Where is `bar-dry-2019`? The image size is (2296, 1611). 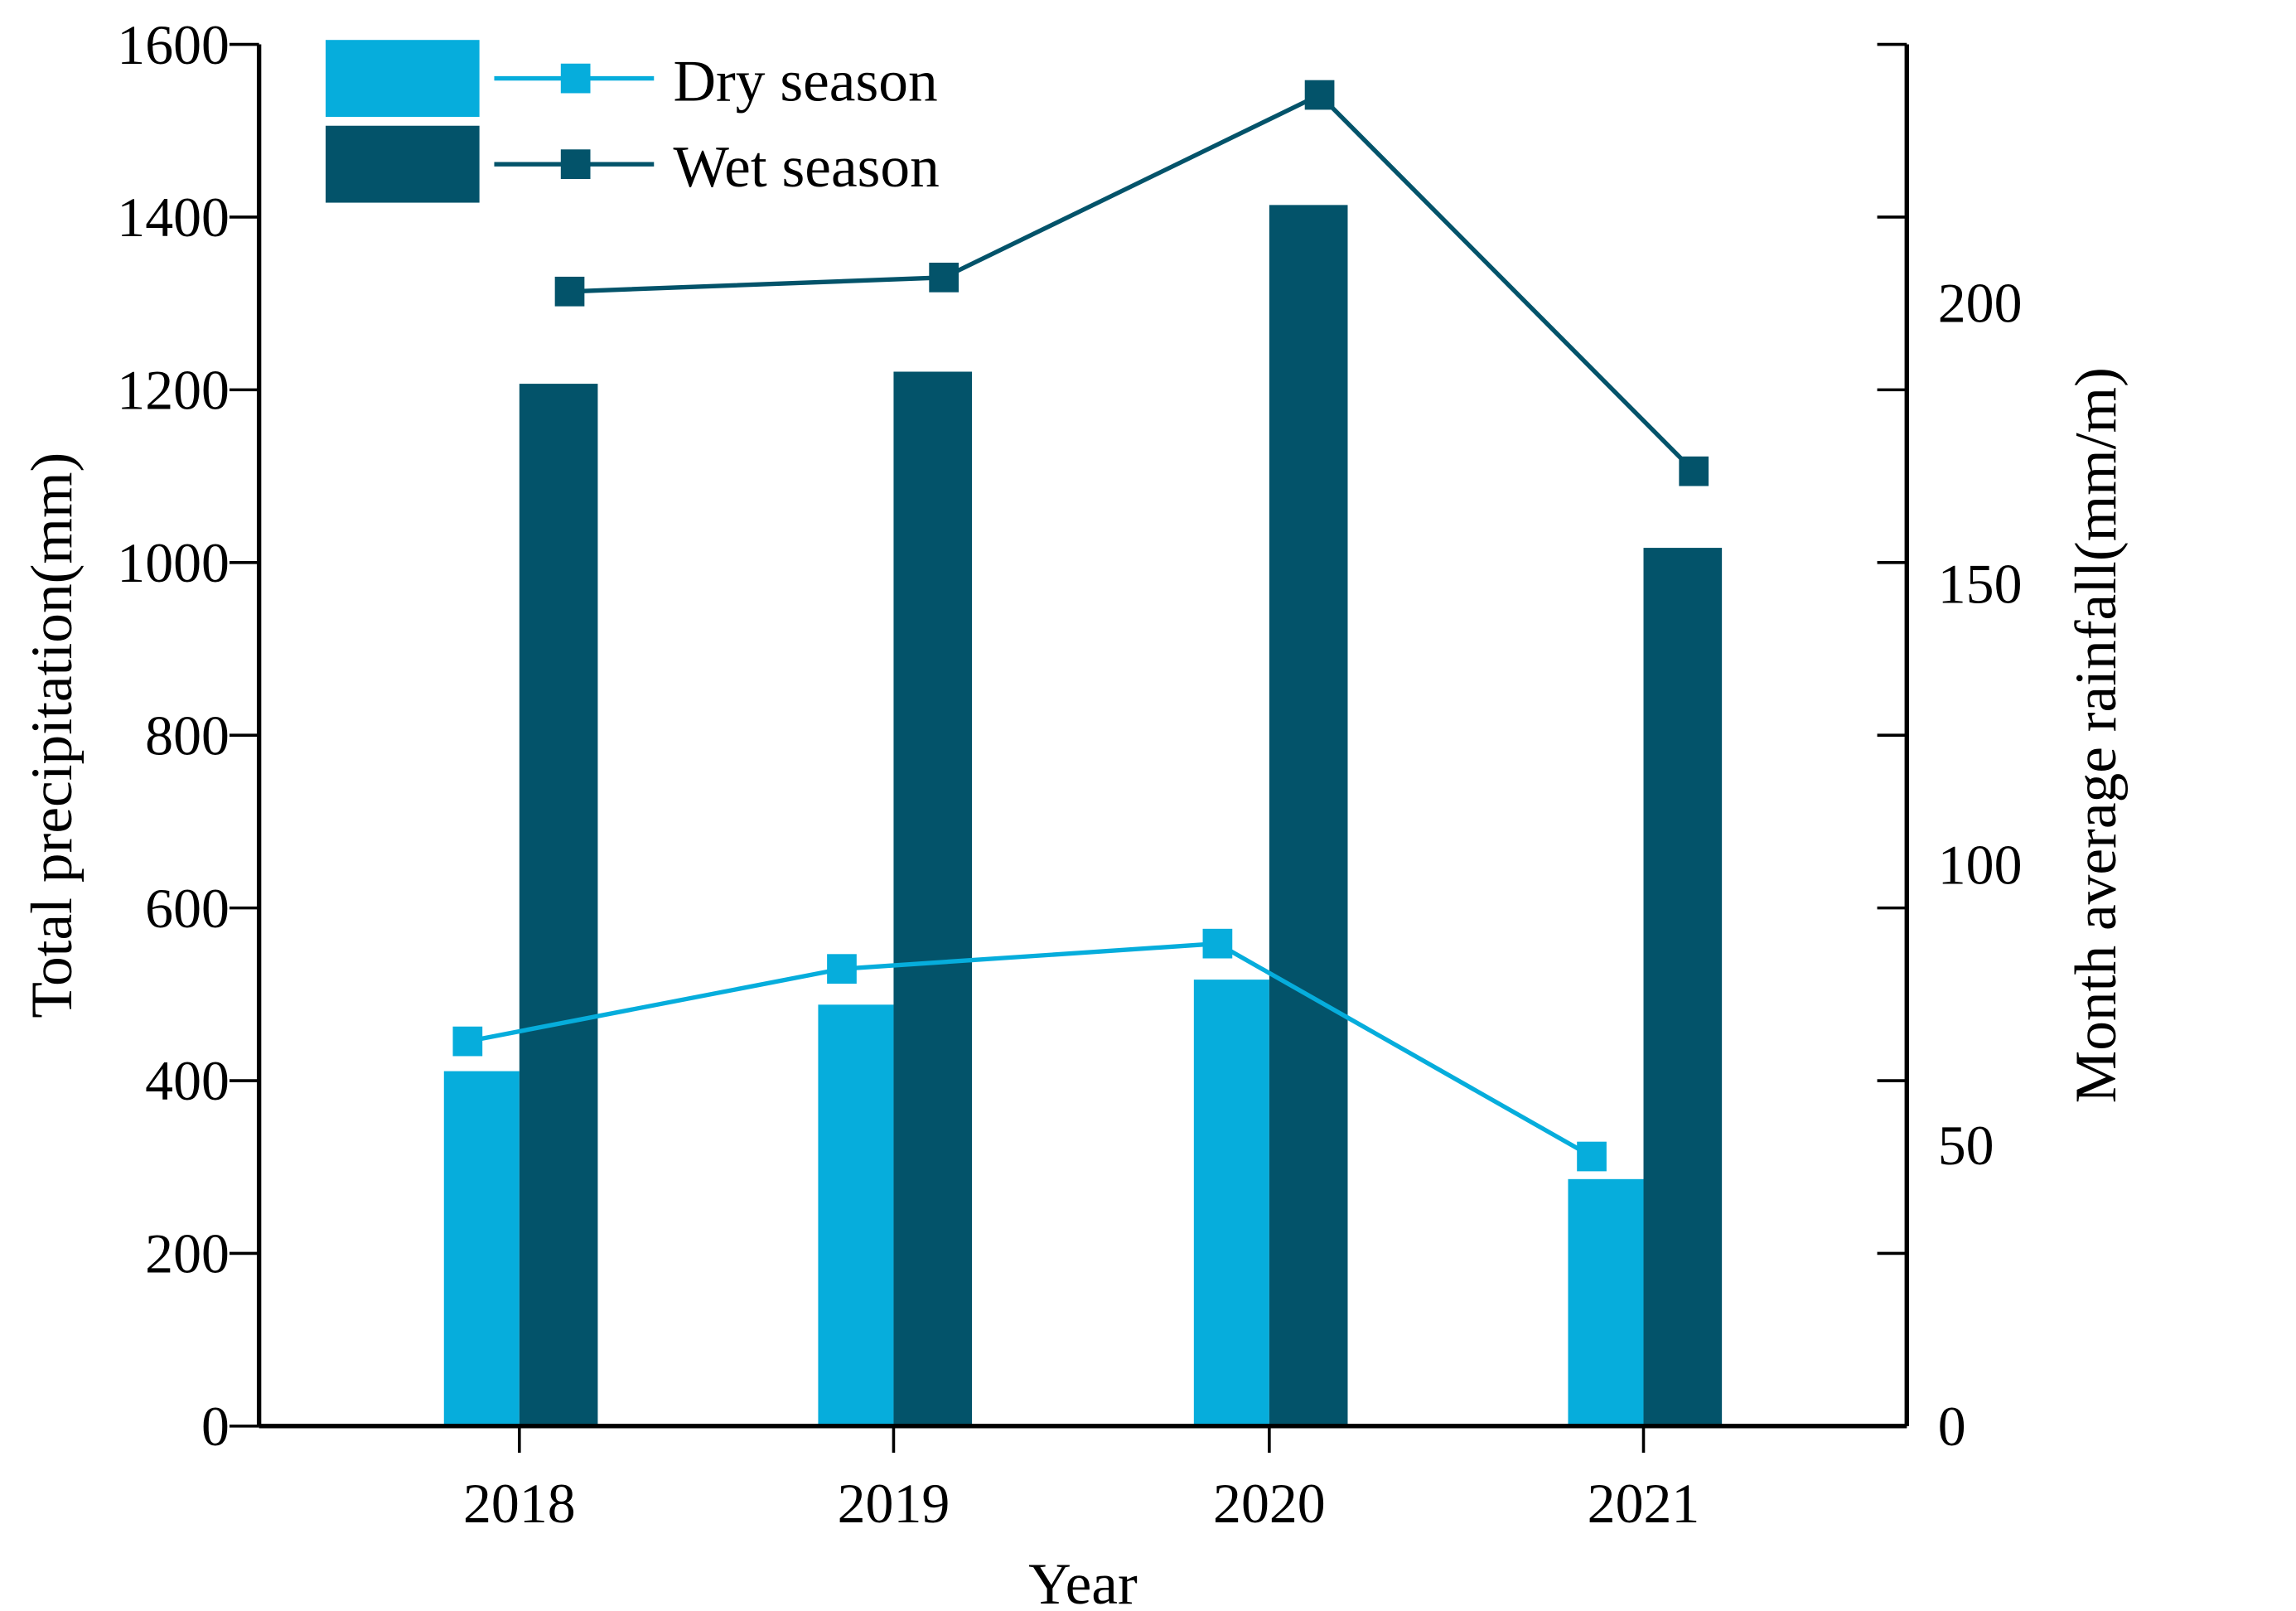
bar-dry-2019 is located at coordinates (856, 1215).